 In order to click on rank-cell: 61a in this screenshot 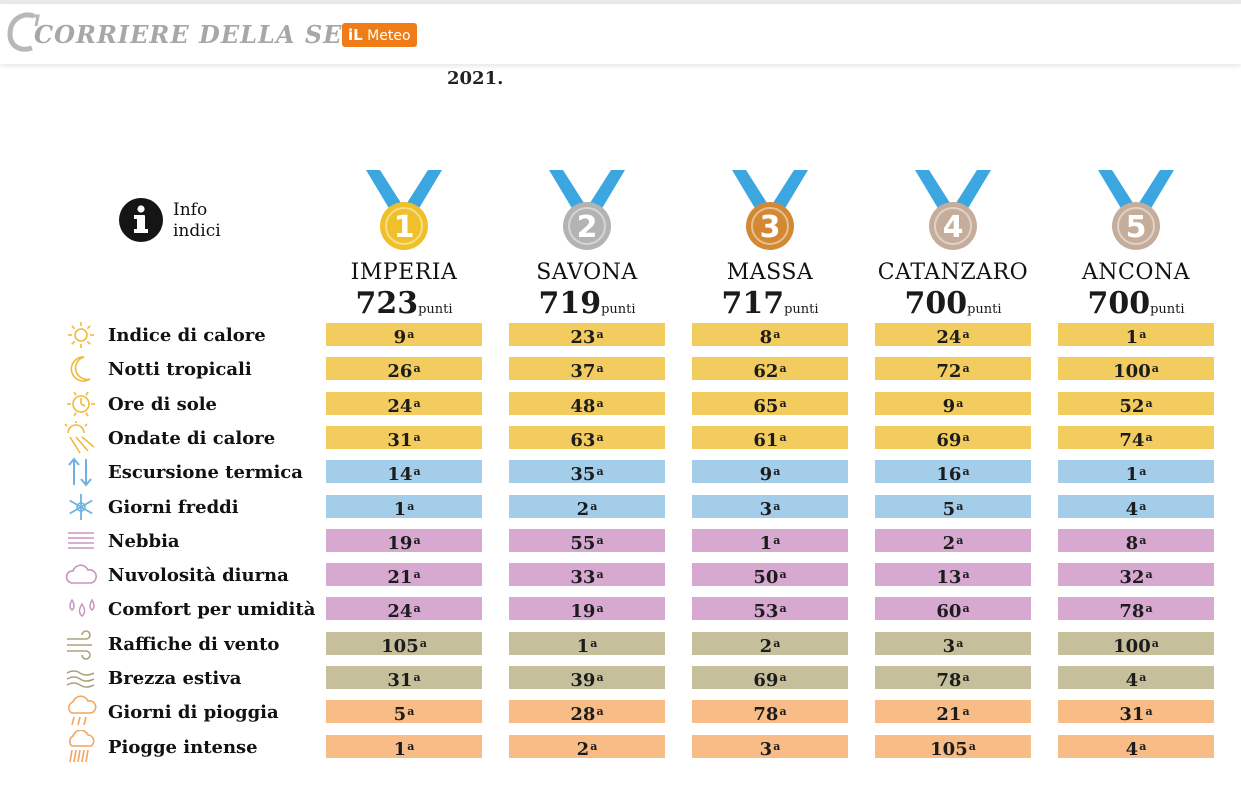, I will do `click(770, 438)`.